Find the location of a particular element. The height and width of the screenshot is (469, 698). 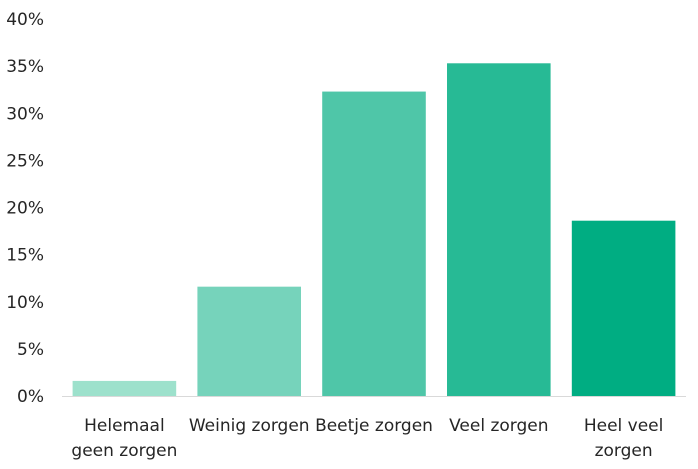

y-tick-label: 20% is located at coordinates (25, 209).